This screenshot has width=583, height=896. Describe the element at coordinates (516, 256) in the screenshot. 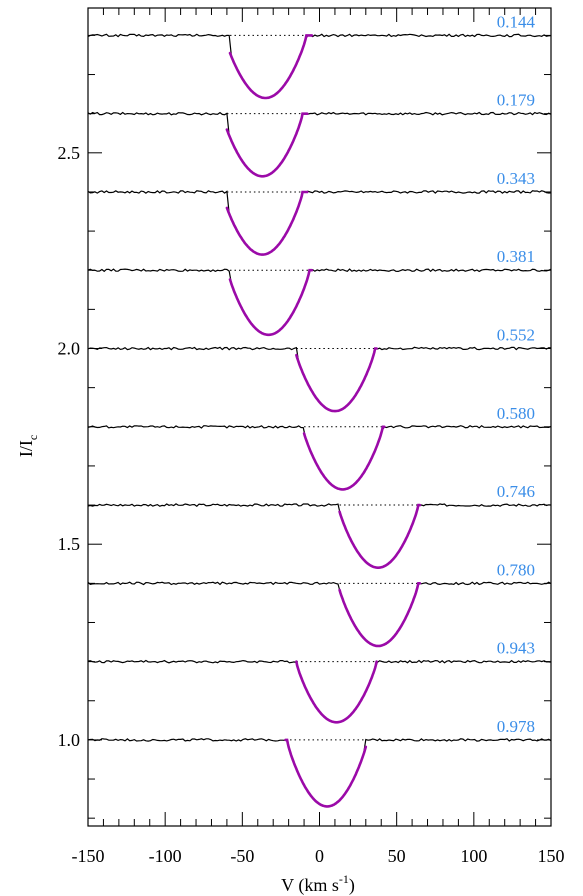

I see `phase-label: 0.381` at that location.